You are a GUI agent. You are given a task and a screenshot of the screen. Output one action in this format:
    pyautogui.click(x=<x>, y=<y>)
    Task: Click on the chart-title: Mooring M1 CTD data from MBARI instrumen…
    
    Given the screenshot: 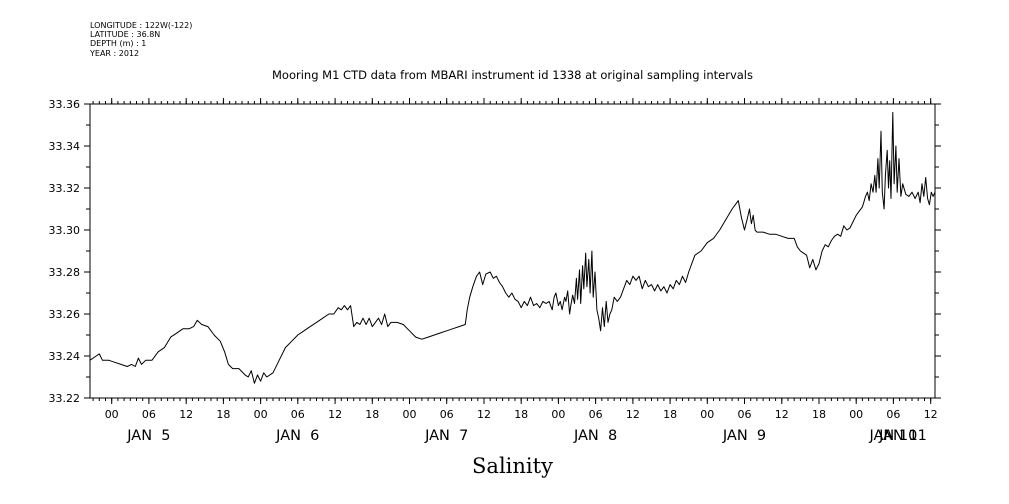 What is the action you would take?
    pyautogui.click(x=512, y=75)
    